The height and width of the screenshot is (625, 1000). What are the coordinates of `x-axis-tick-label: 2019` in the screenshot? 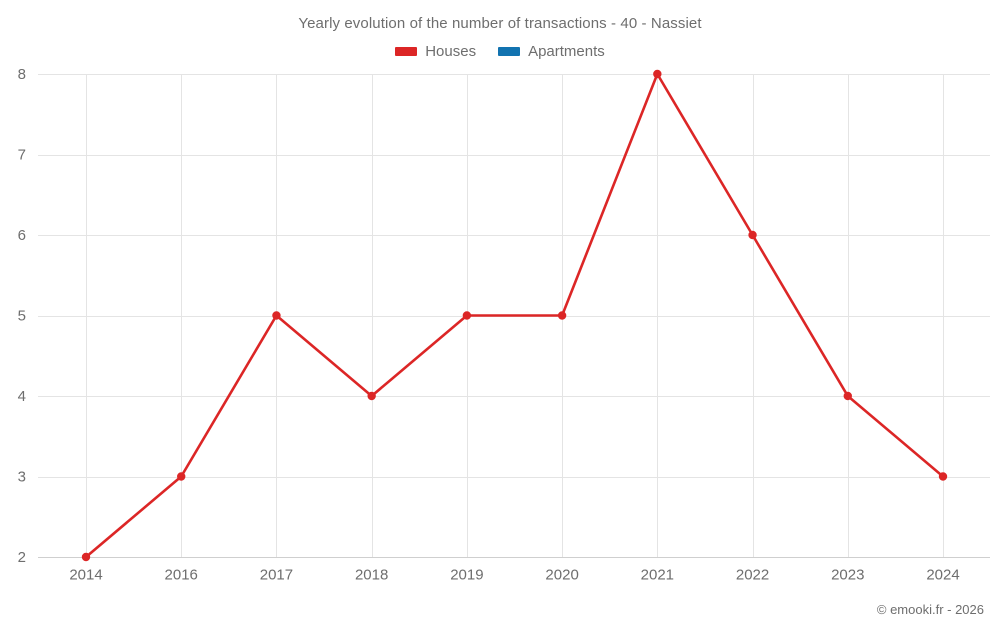 It's located at (466, 574).